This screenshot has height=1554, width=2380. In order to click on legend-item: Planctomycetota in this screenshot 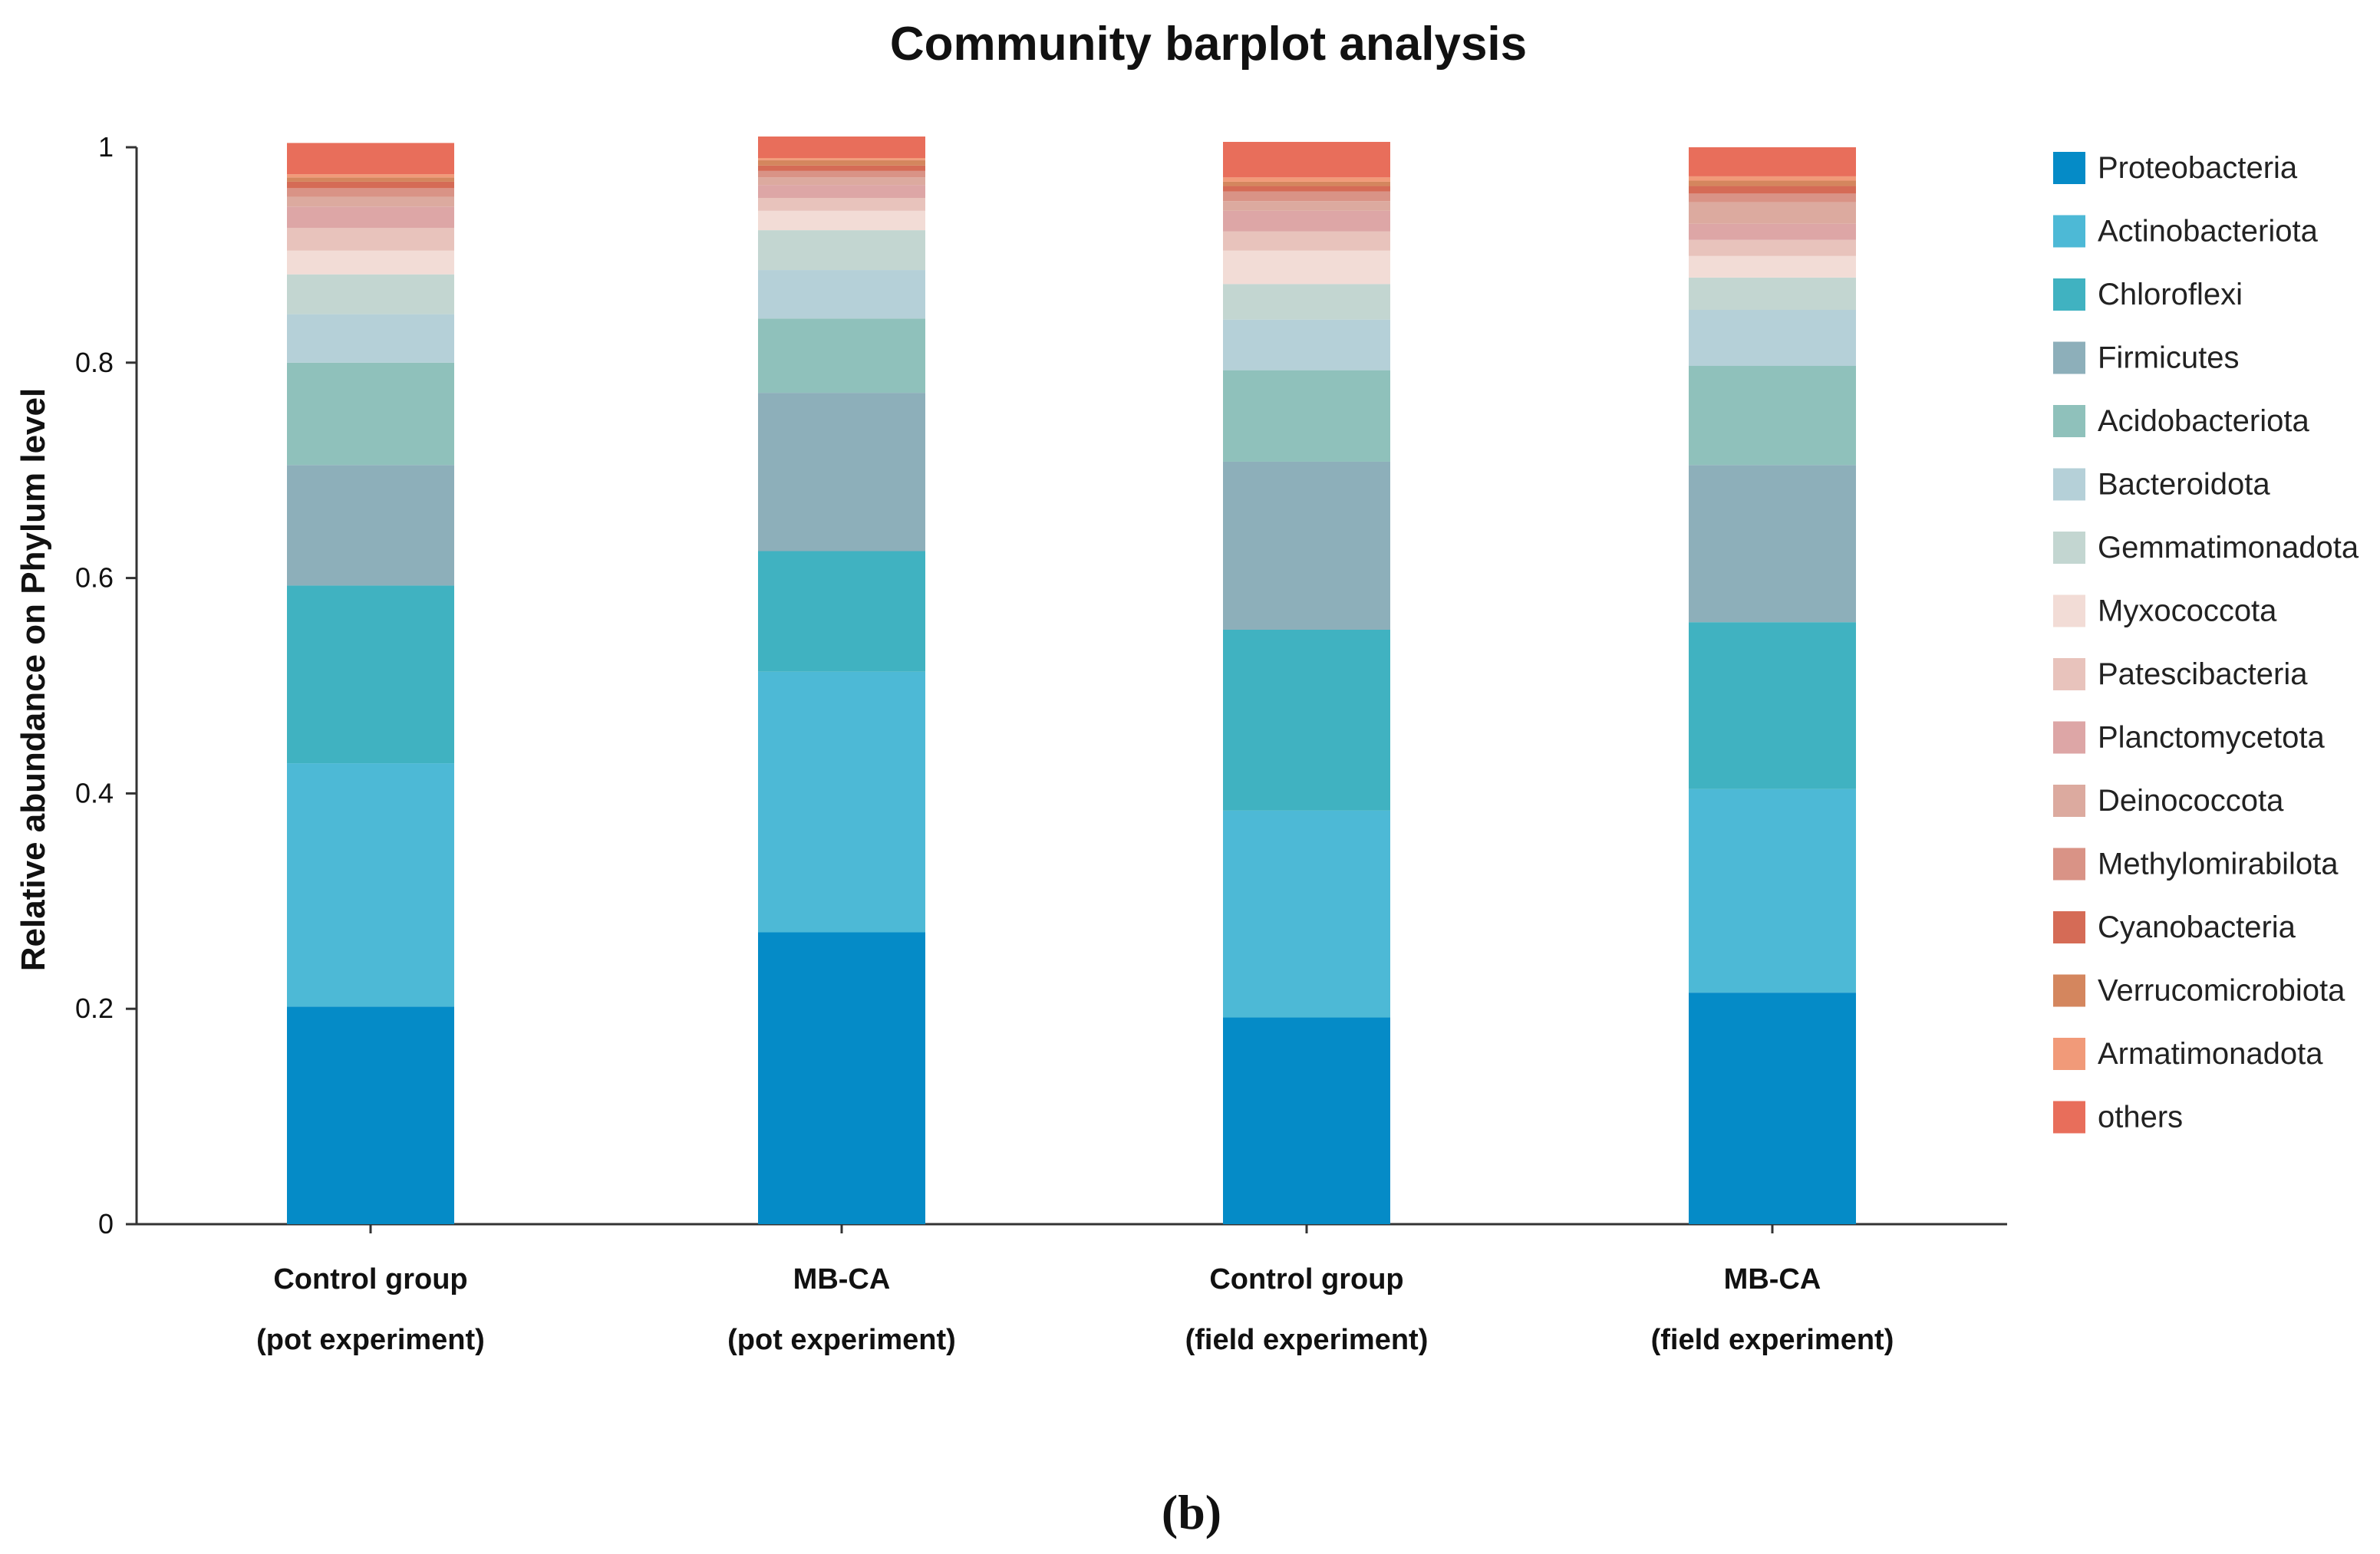, I will do `click(2189, 738)`.